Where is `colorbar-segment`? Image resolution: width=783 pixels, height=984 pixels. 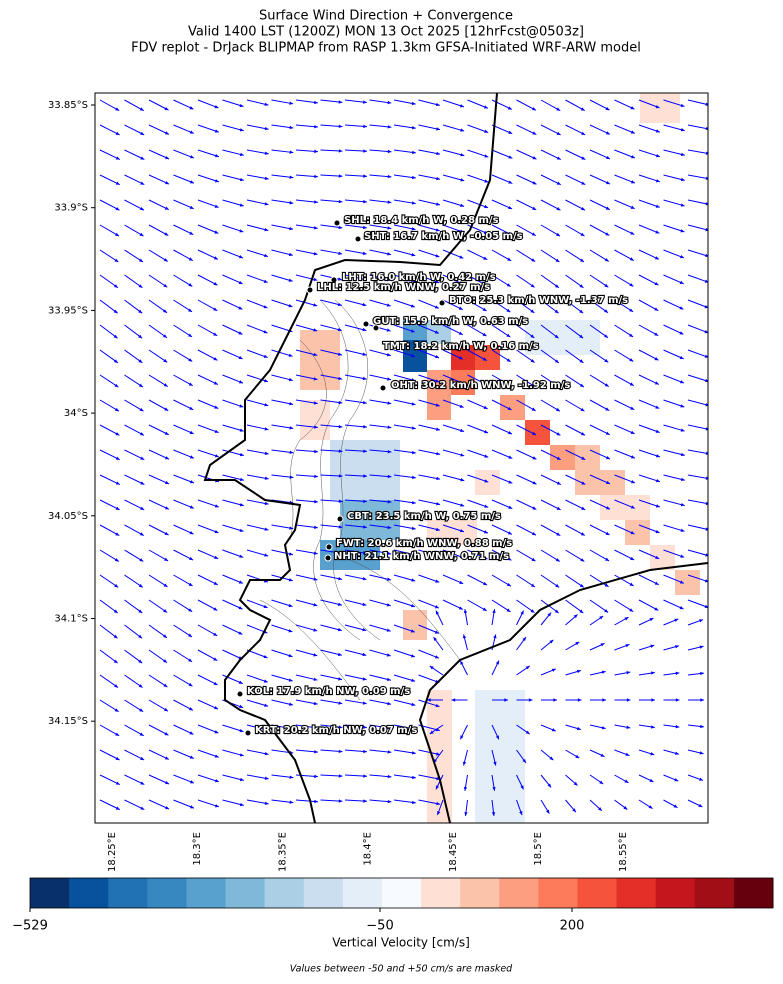
colorbar-segment is located at coordinates (245, 893).